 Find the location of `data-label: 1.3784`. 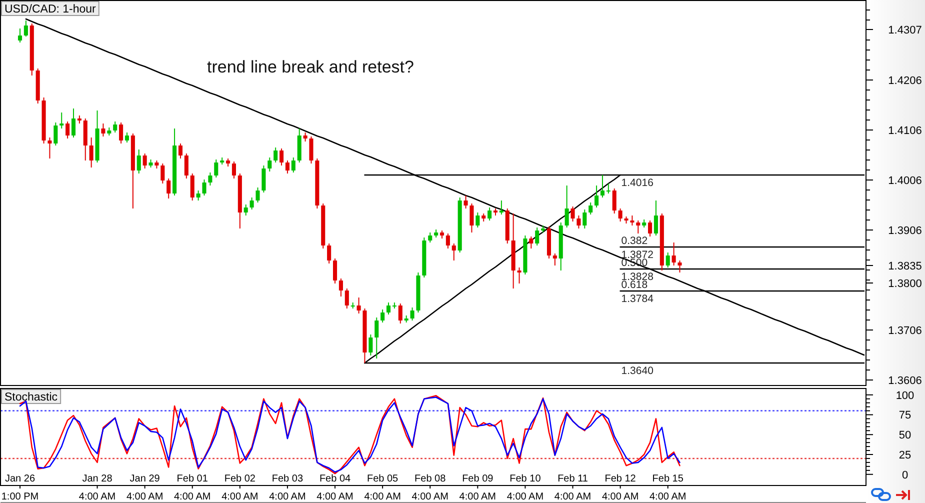

data-label: 1.3784 is located at coordinates (637, 299).